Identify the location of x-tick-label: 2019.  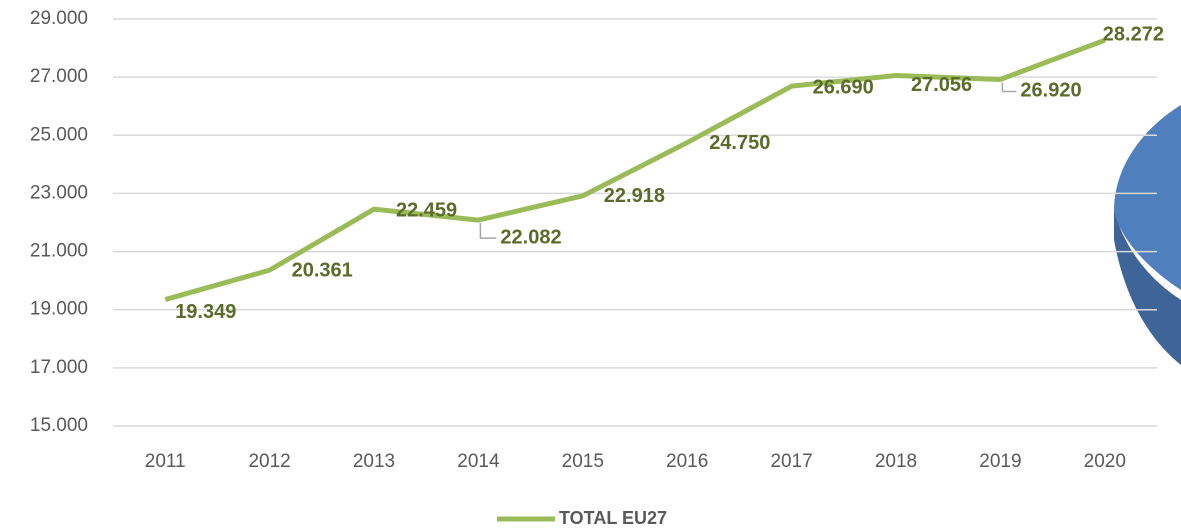
(1000, 461).